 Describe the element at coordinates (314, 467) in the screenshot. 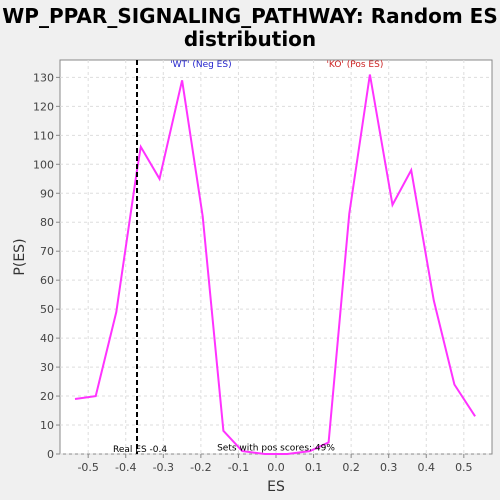

I see `x-tick-label: 0.1` at that location.